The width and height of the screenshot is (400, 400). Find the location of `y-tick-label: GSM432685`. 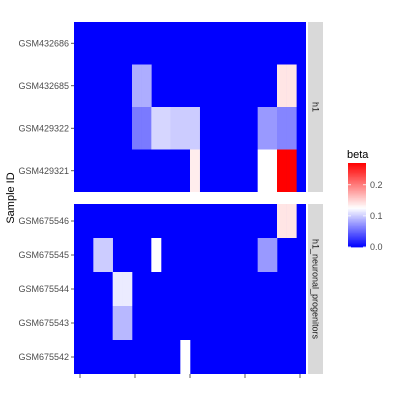

y-tick-label: GSM432685 is located at coordinates (43, 86).